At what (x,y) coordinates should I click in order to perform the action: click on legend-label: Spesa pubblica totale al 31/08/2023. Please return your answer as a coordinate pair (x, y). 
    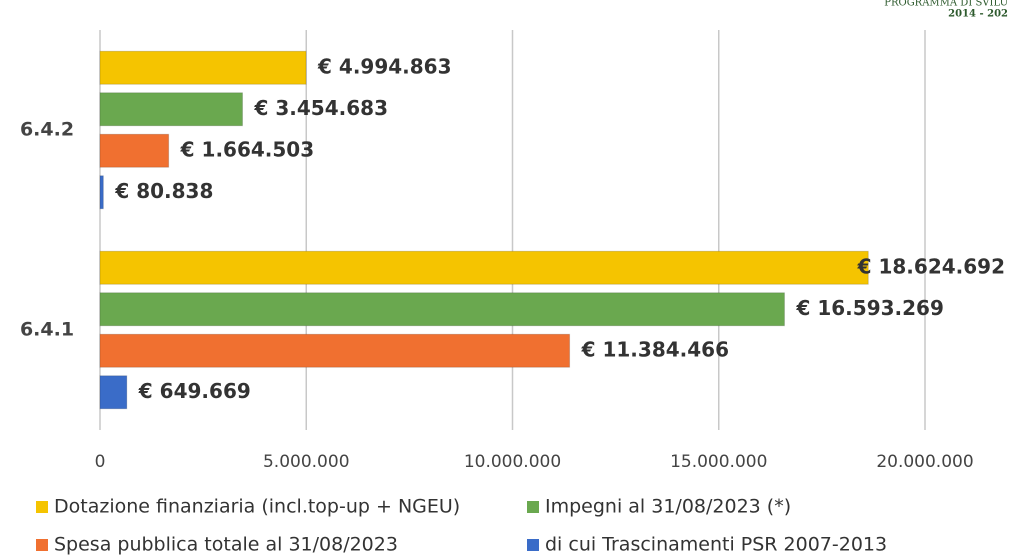
    Looking at the image, I should click on (226, 545).